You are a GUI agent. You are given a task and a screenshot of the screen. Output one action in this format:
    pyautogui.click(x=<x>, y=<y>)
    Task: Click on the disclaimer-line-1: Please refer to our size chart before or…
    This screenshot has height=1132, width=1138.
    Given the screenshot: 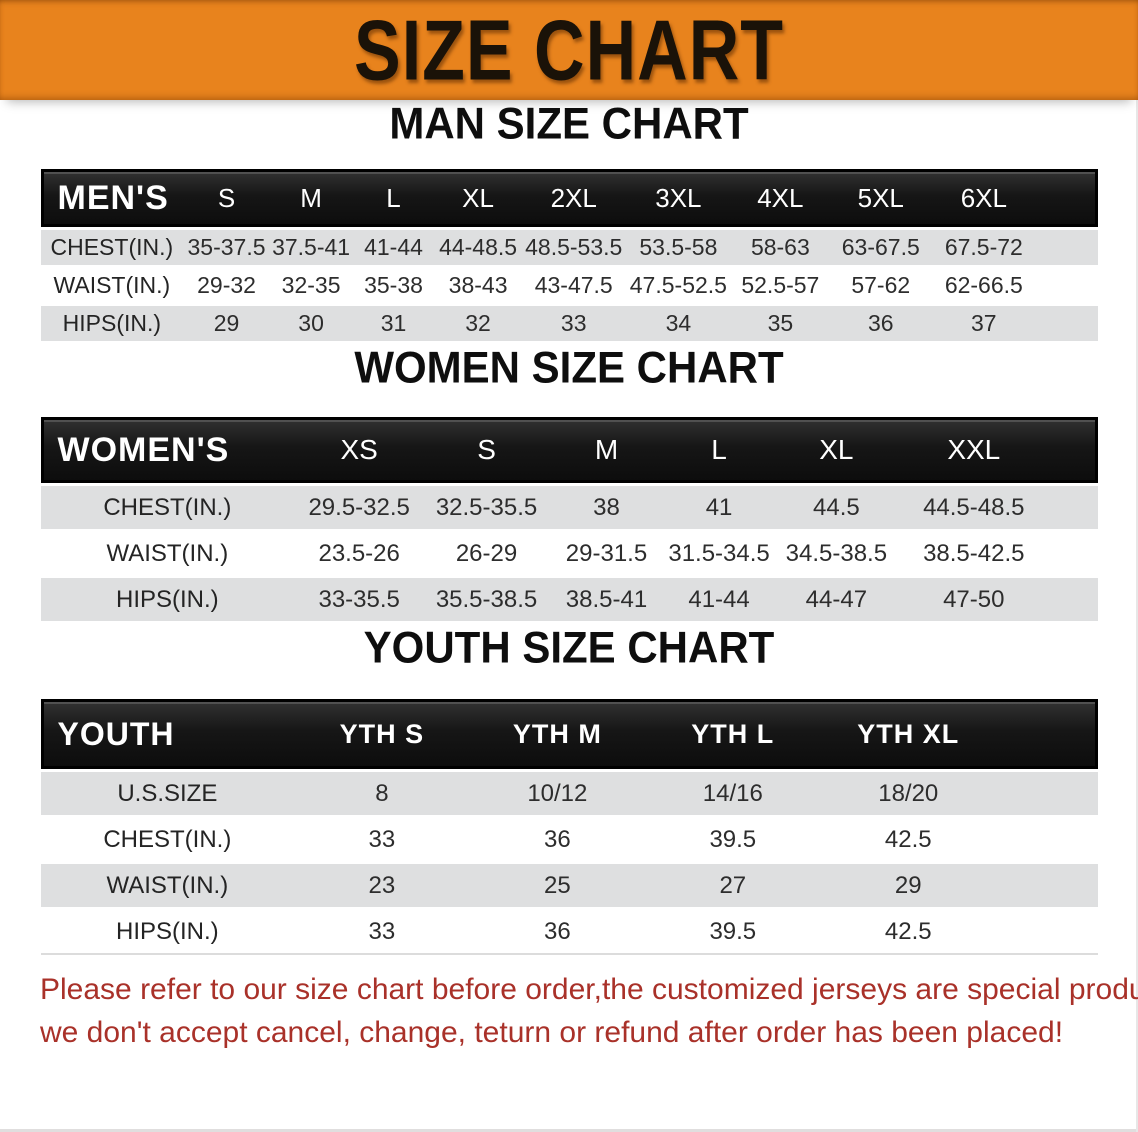 What is the action you would take?
    pyautogui.click(x=589, y=989)
    